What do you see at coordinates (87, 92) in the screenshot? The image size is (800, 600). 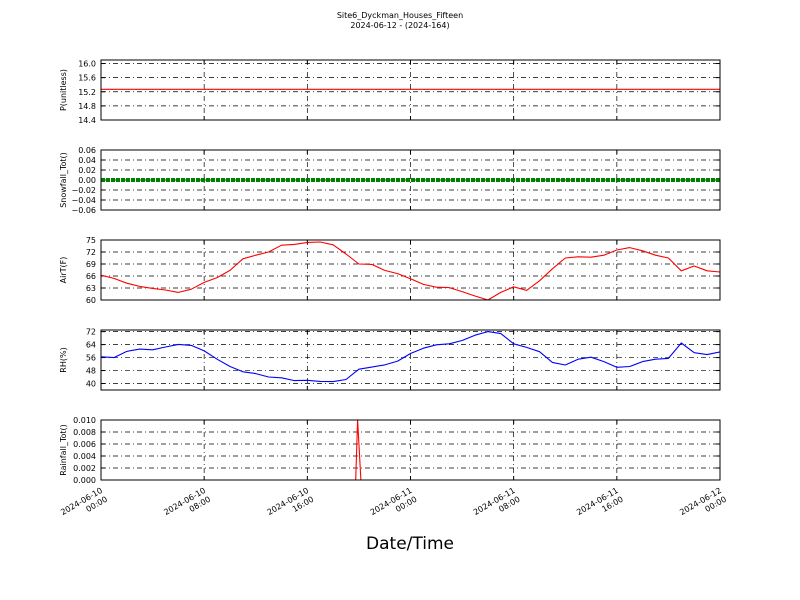 I see `y-tick-label: 15.2` at bounding box center [87, 92].